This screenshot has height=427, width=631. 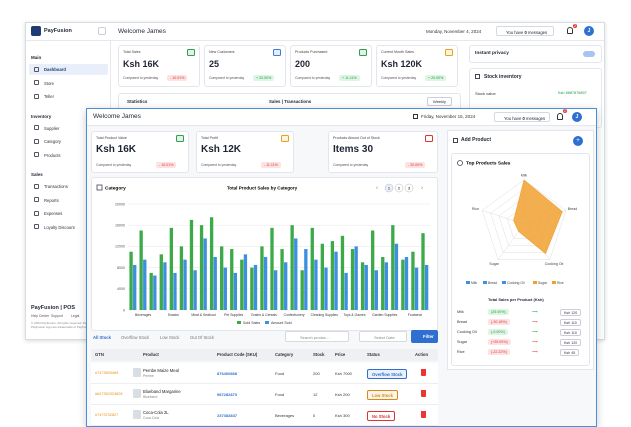 What do you see at coordinates (52, 141) in the screenshot?
I see `nav-item: Category` at bounding box center [52, 141].